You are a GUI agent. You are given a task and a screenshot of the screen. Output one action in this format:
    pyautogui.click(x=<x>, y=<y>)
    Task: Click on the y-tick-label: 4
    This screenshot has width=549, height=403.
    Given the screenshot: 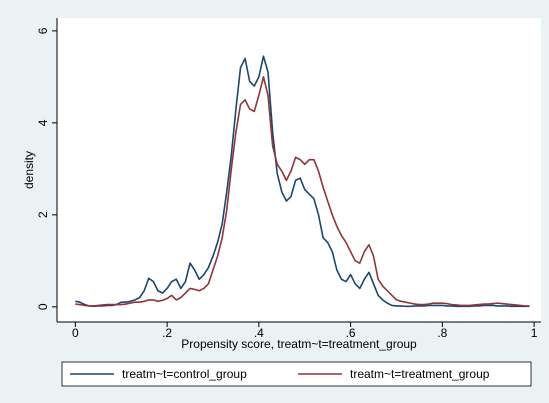 What is the action you would take?
    pyautogui.click(x=43, y=122)
    